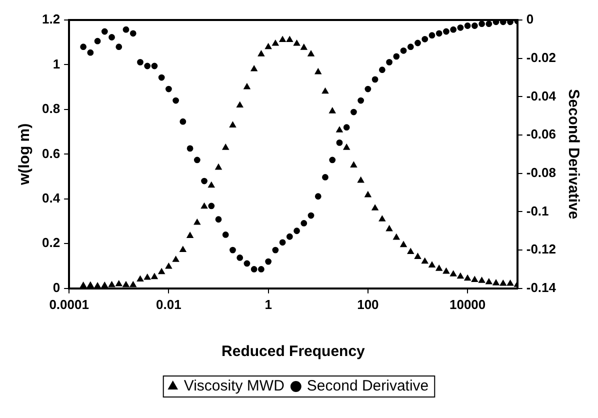 The height and width of the screenshot is (418, 598). I want to click on y2-tick-label: 0, so click(530, 19).